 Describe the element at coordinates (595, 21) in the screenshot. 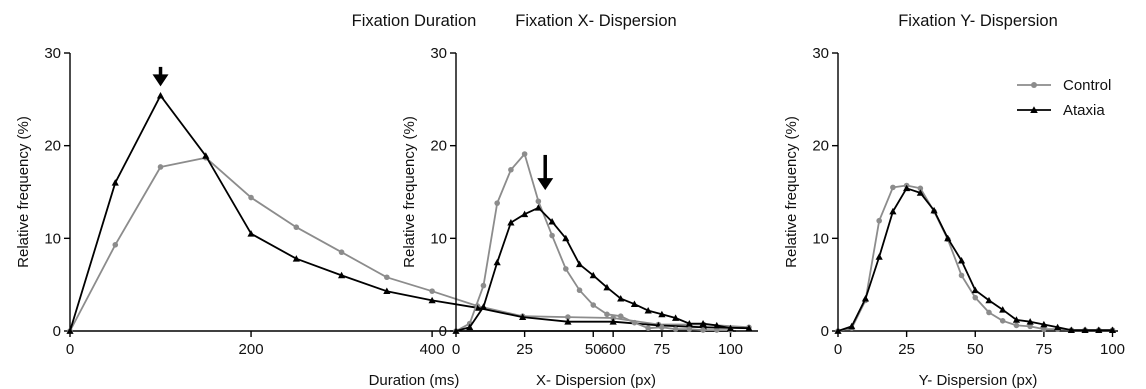

I see `chart-title: Fixation X- Dispersion` at that location.